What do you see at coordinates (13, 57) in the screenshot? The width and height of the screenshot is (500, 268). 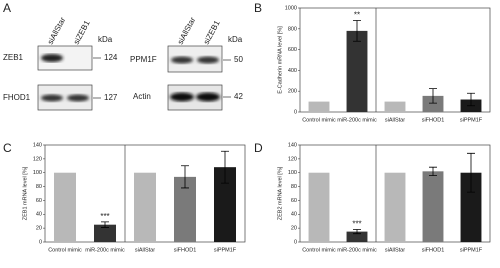 I see `row-label: ZEB1` at bounding box center [13, 57].